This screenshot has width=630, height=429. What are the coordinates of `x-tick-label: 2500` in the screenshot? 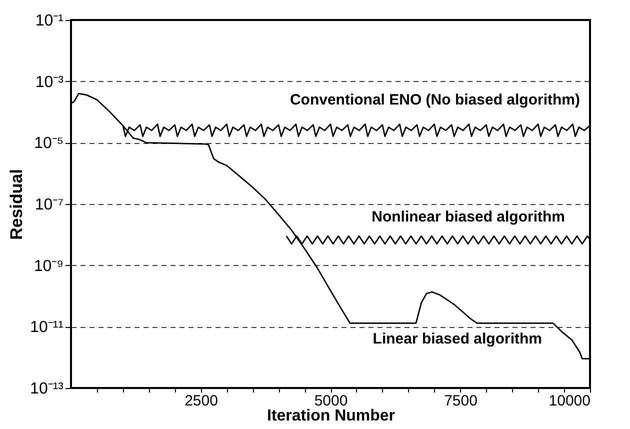 It's located at (201, 401).